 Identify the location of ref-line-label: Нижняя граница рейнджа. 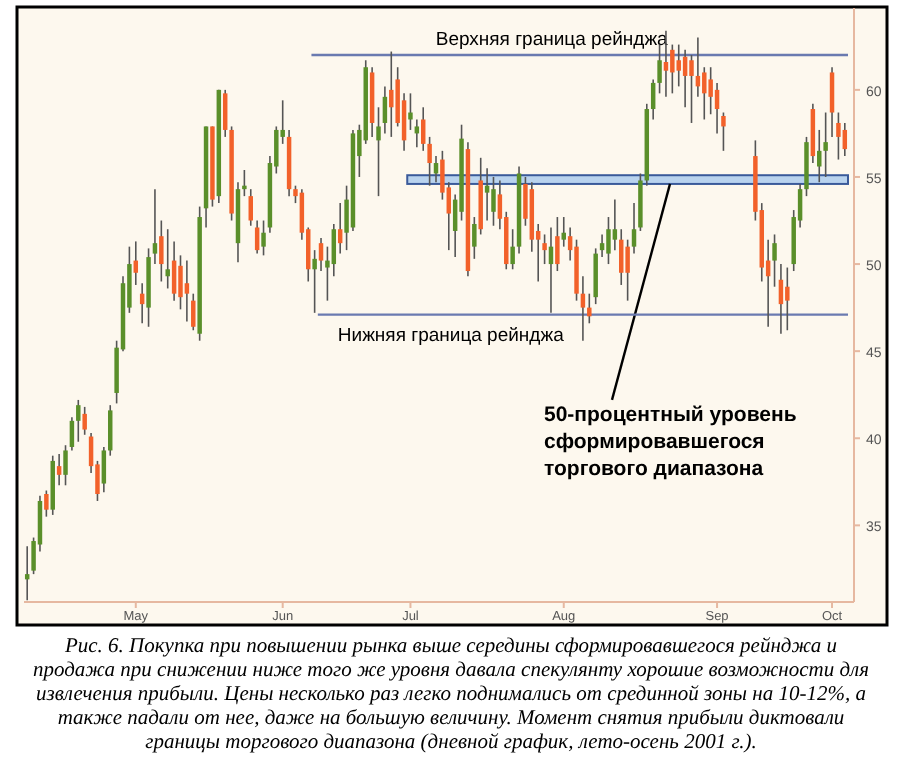
(451, 335).